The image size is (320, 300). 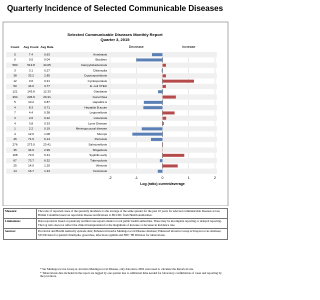 What do you see at coordinates (31, 92) in the screenshot?
I see `cell: 143.8` at bounding box center [31, 92].